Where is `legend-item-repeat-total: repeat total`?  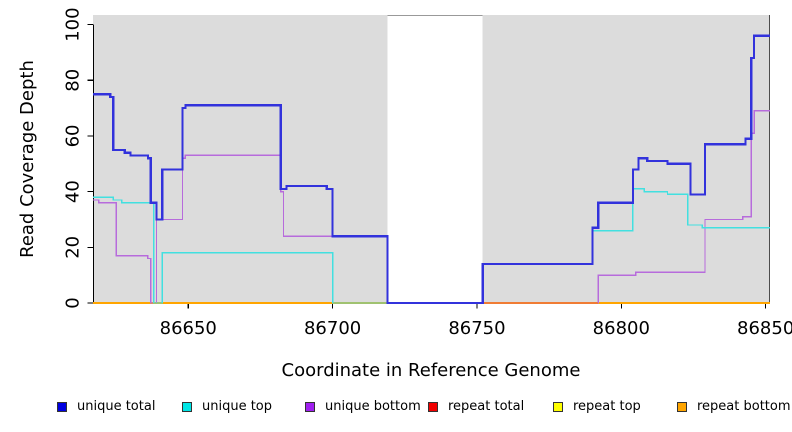
legend-item-repeat-total: repeat total is located at coordinates (476, 407).